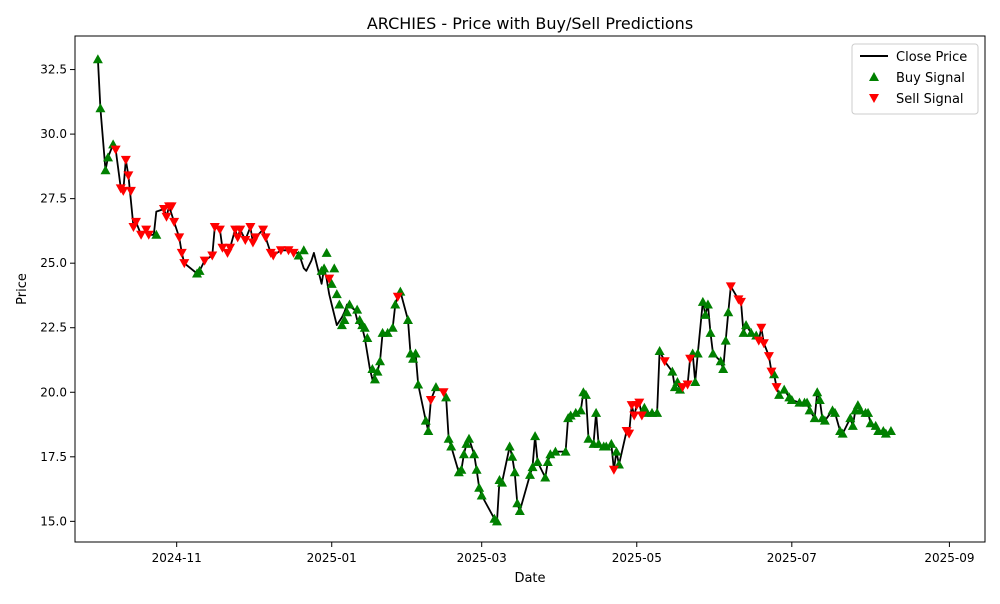 This screenshot has height=604, width=1000. I want to click on y-tick-label: 25.0, so click(53, 263).